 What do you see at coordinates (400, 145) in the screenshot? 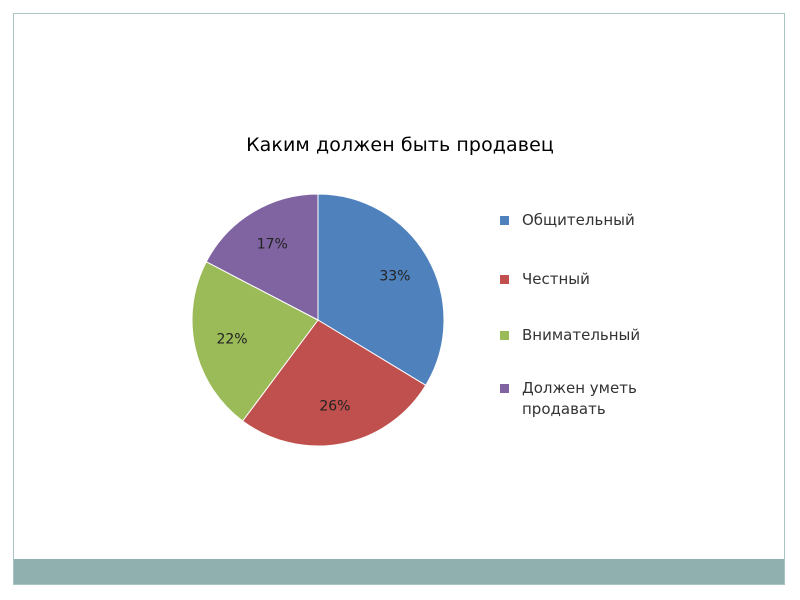
I see `chart-title: Каким должен быть продавец` at bounding box center [400, 145].